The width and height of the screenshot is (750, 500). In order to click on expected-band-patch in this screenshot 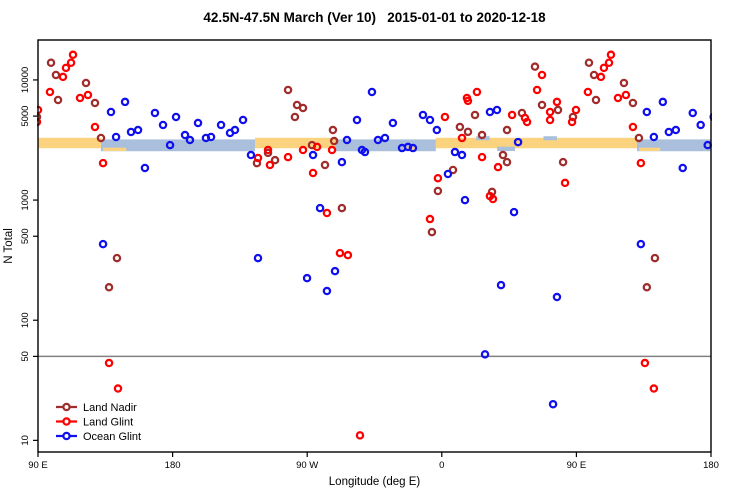, I will do `click(650, 149)`.